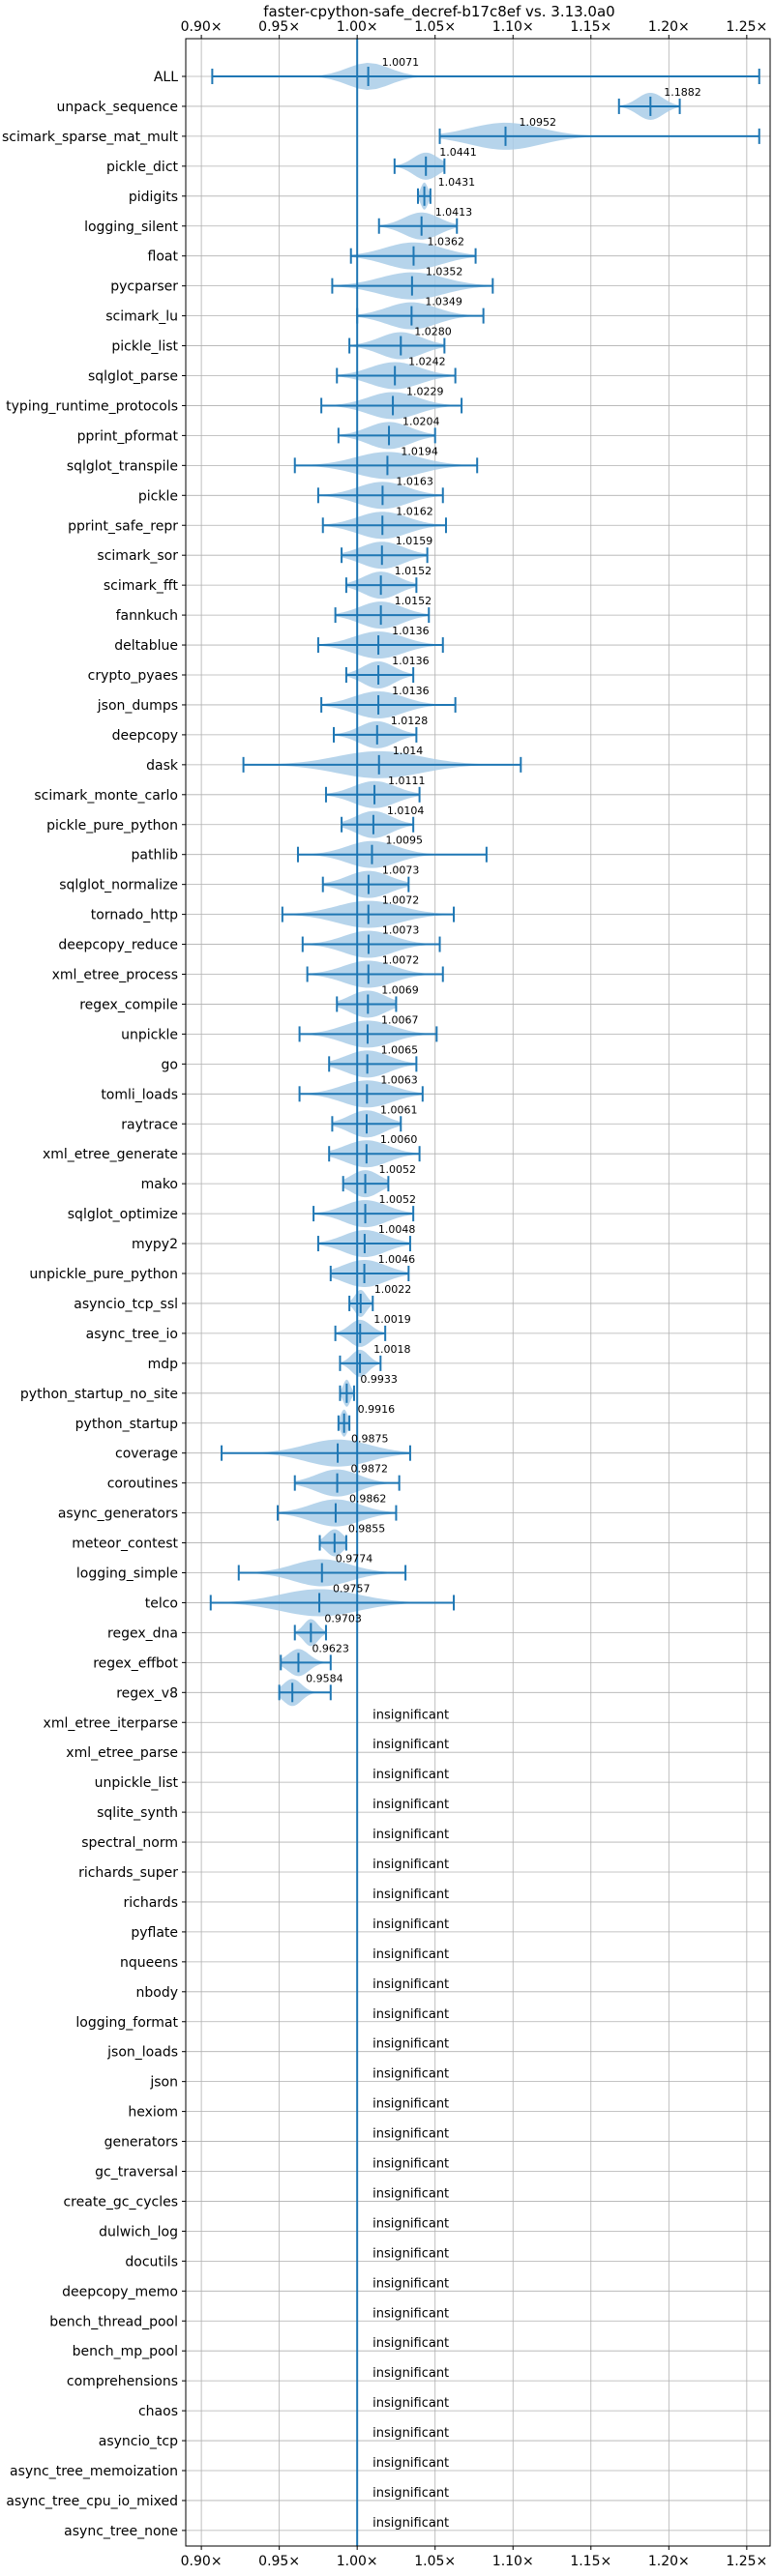 This screenshot has width=774, height=2576. Describe the element at coordinates (400, 1049) in the screenshot. I see `value-label: 1.0065` at that location.